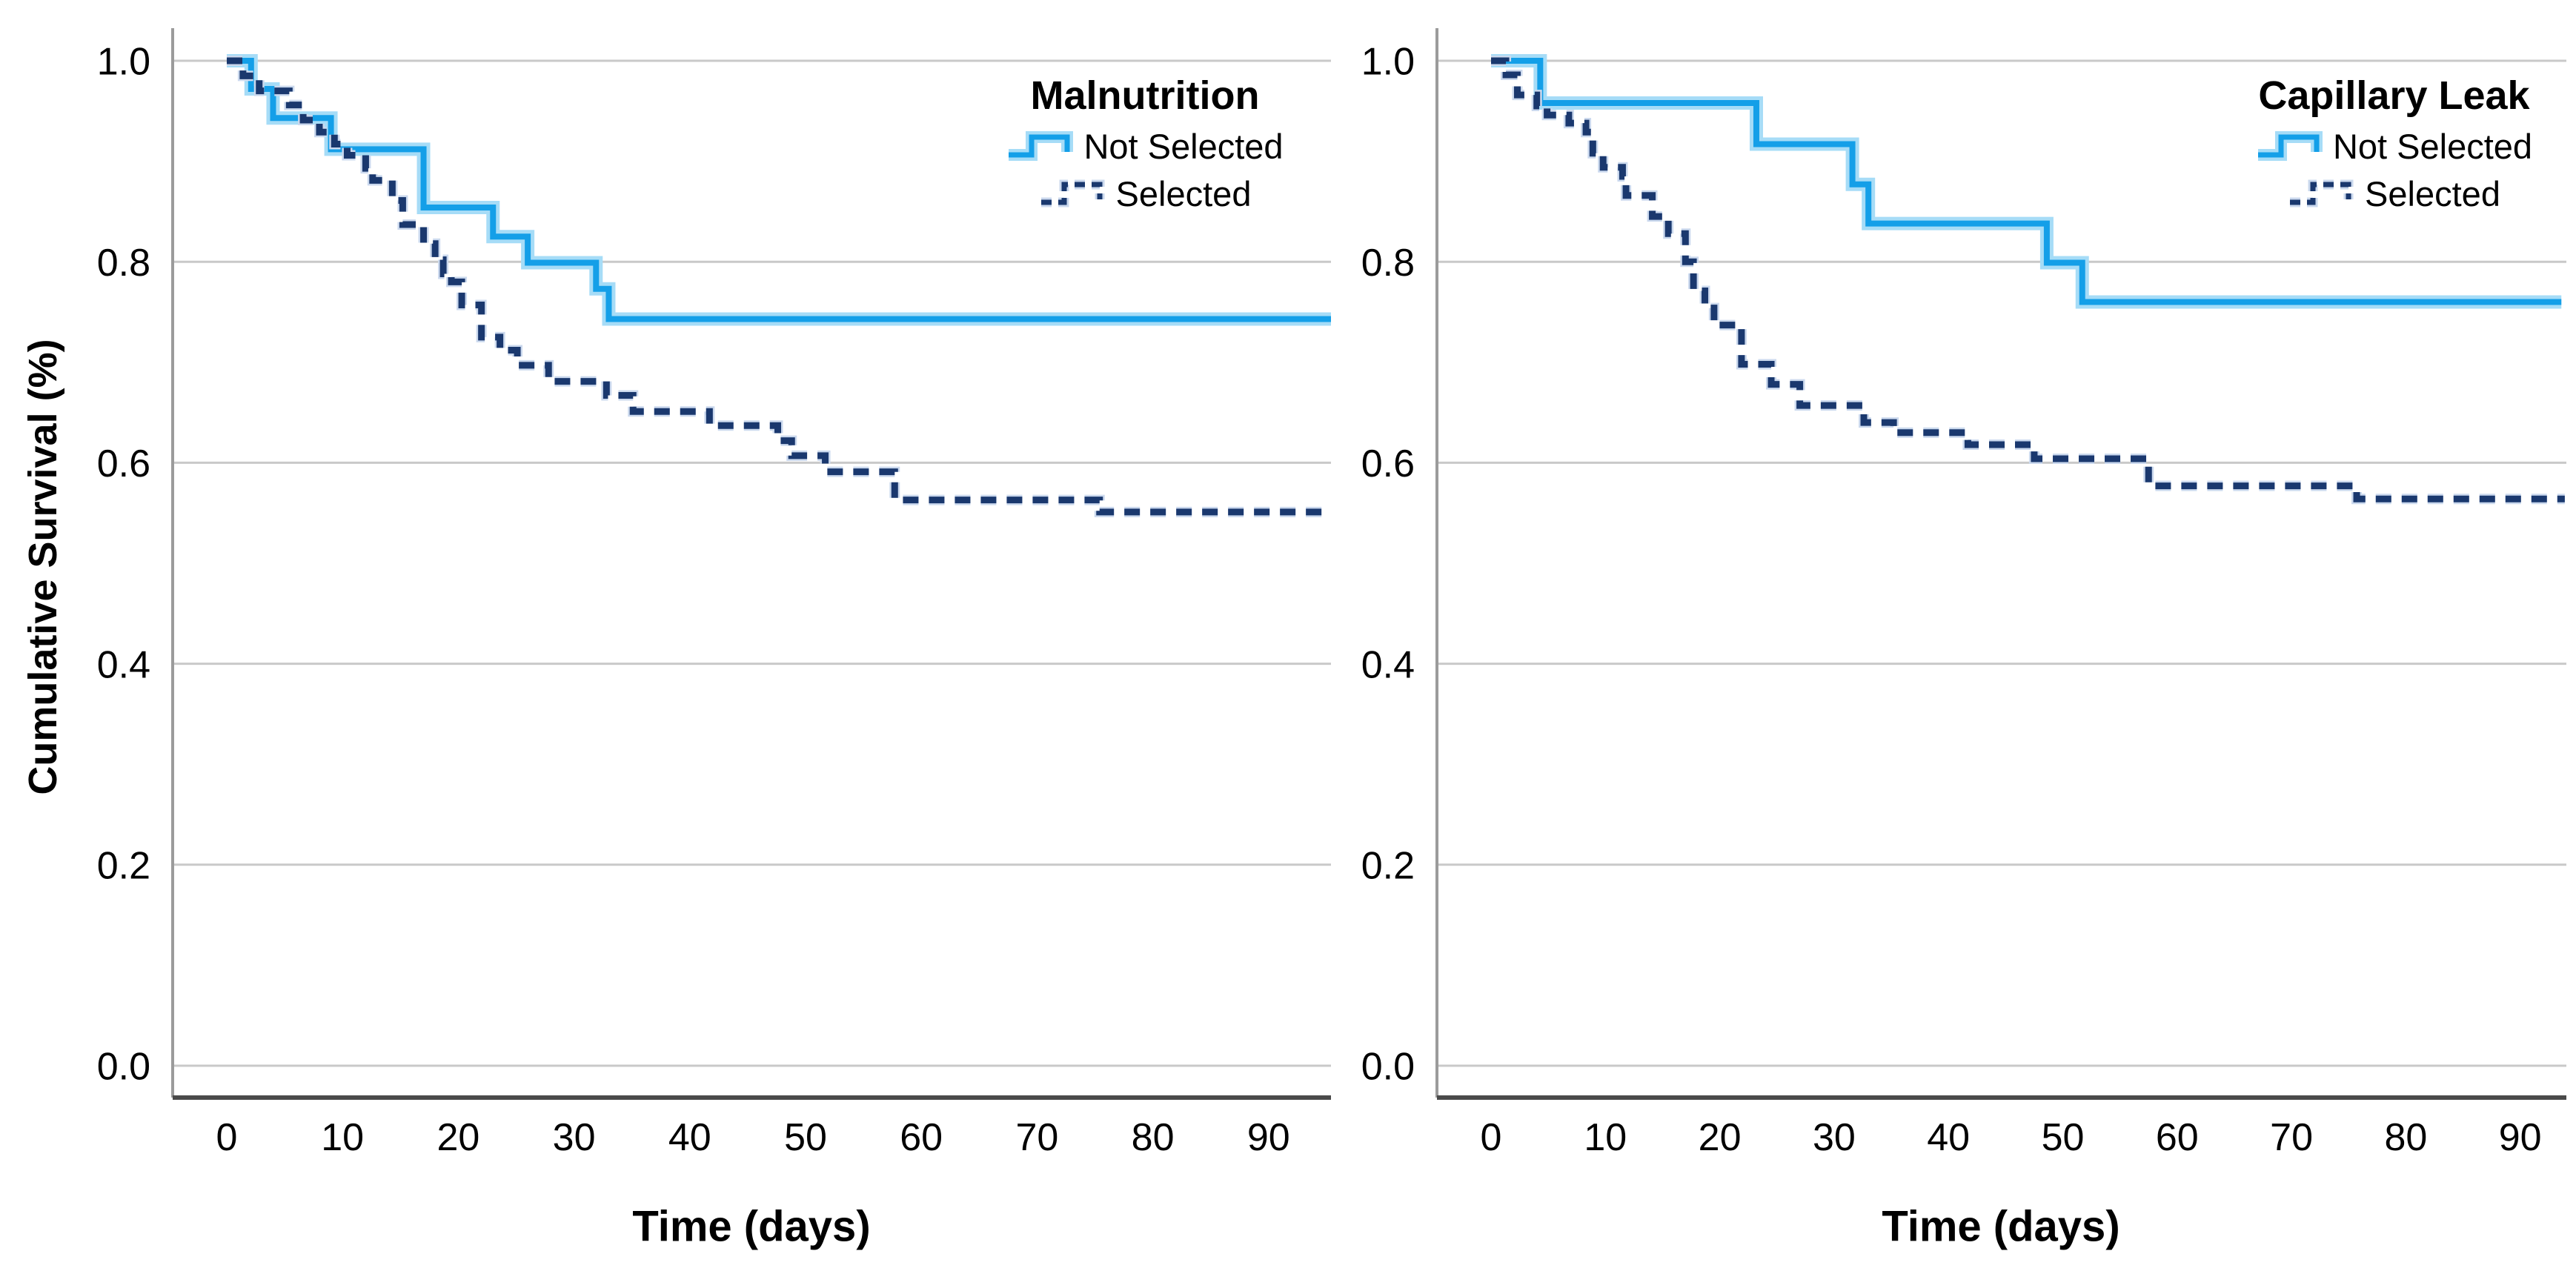  What do you see at coordinates (1145, 96) in the screenshot?
I see `legend-title-malnutrition: Malnutrition` at bounding box center [1145, 96].